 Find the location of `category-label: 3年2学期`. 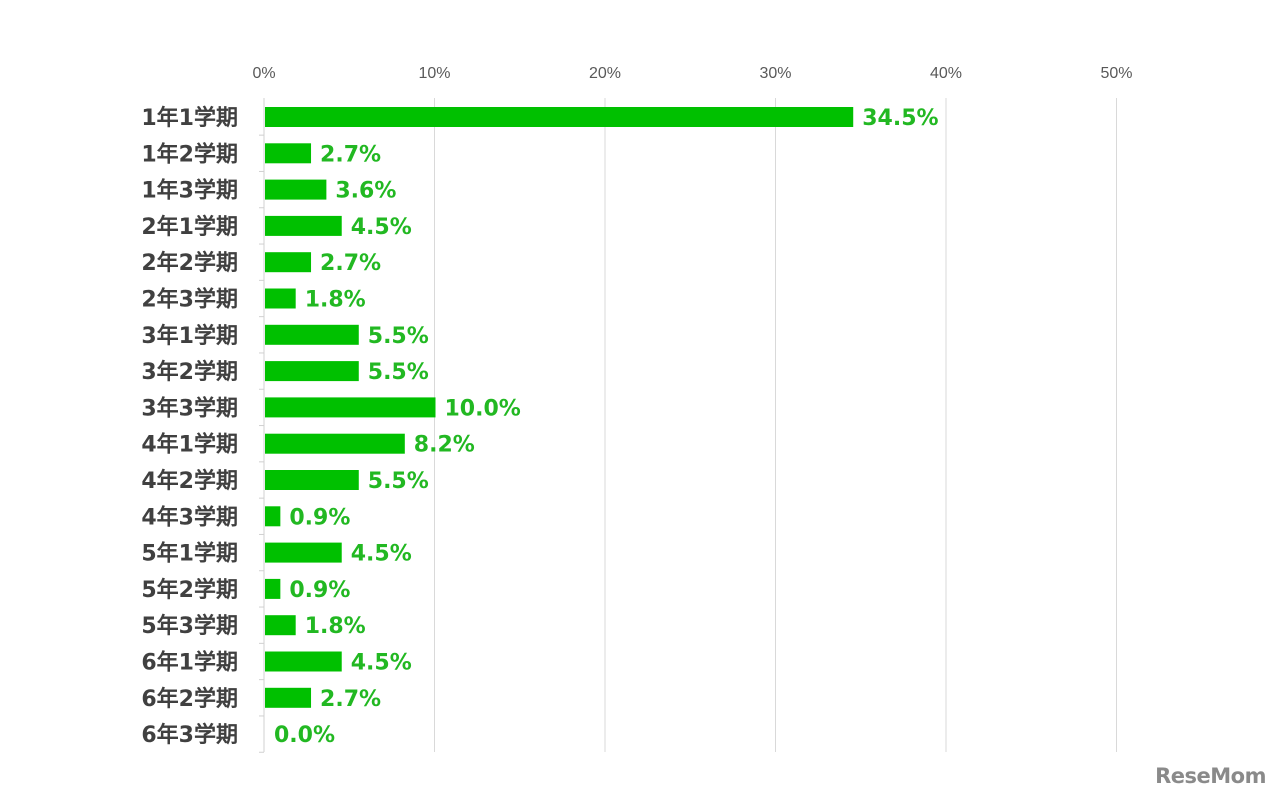

category-label: 3年2学期 is located at coordinates (189, 372).